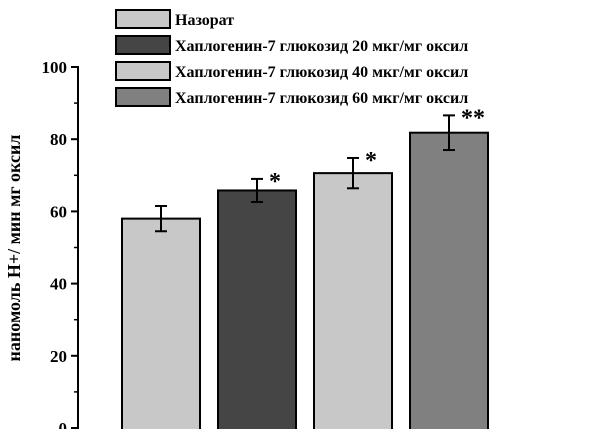  I want to click on y-tick-label: 100, so click(55, 67).